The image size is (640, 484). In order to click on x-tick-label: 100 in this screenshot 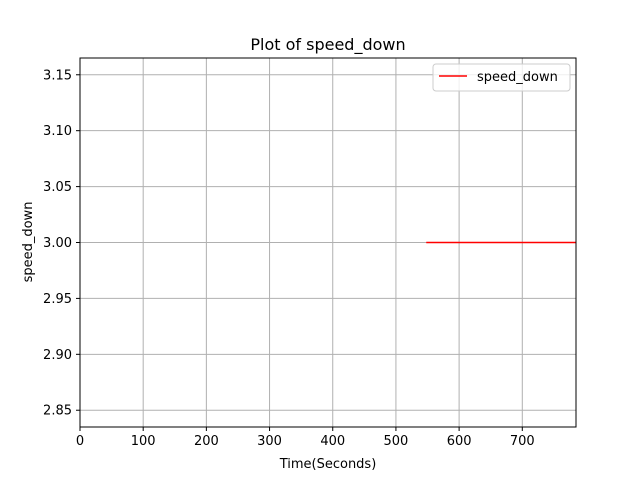, I will do `click(143, 441)`.